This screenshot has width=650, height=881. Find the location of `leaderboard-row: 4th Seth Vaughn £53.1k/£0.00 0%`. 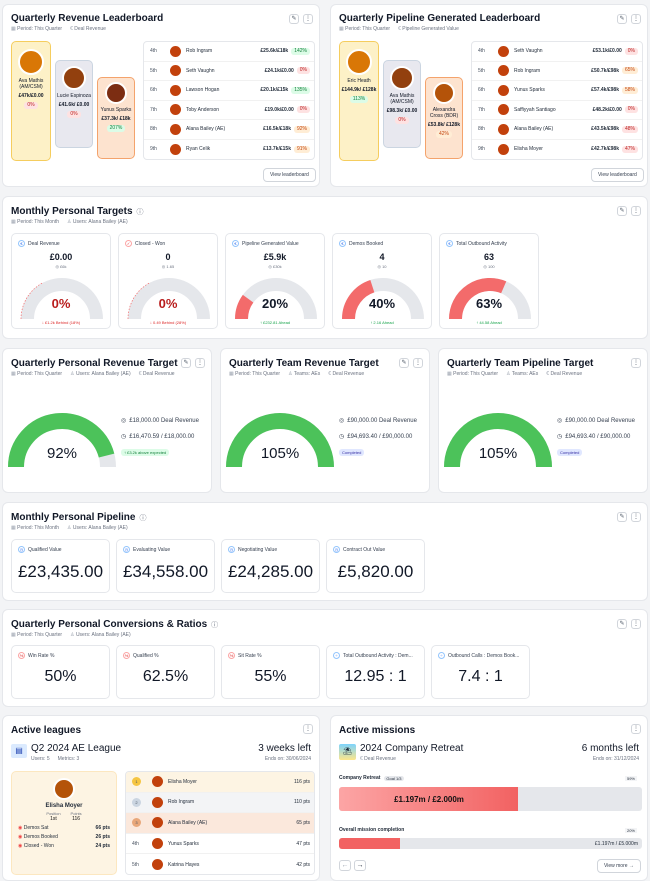

leaderboard-row: 4th Seth Vaughn £53.1k/£0.00 0% is located at coordinates (557, 52).